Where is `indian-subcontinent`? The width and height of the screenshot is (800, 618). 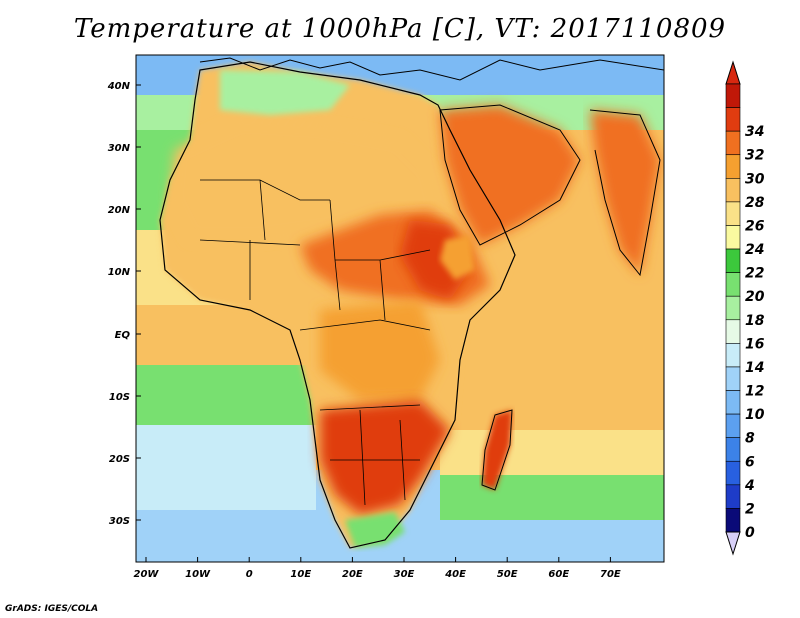 indian-subcontinent is located at coordinates (625, 192).